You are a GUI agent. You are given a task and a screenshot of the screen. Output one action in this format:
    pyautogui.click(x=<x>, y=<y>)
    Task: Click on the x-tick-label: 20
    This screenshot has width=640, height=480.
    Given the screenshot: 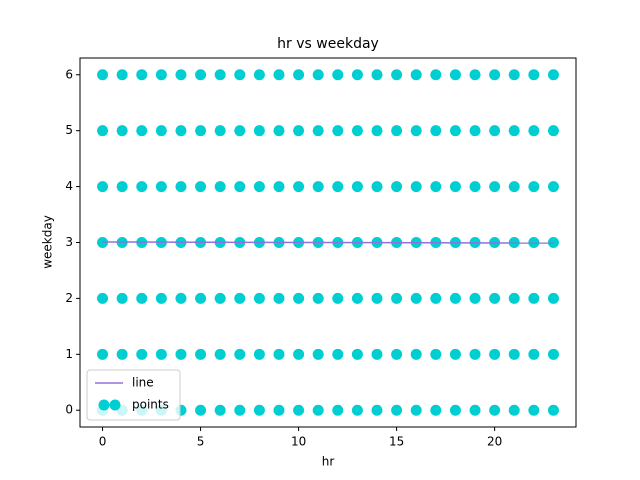 What is the action you would take?
    pyautogui.click(x=494, y=442)
    